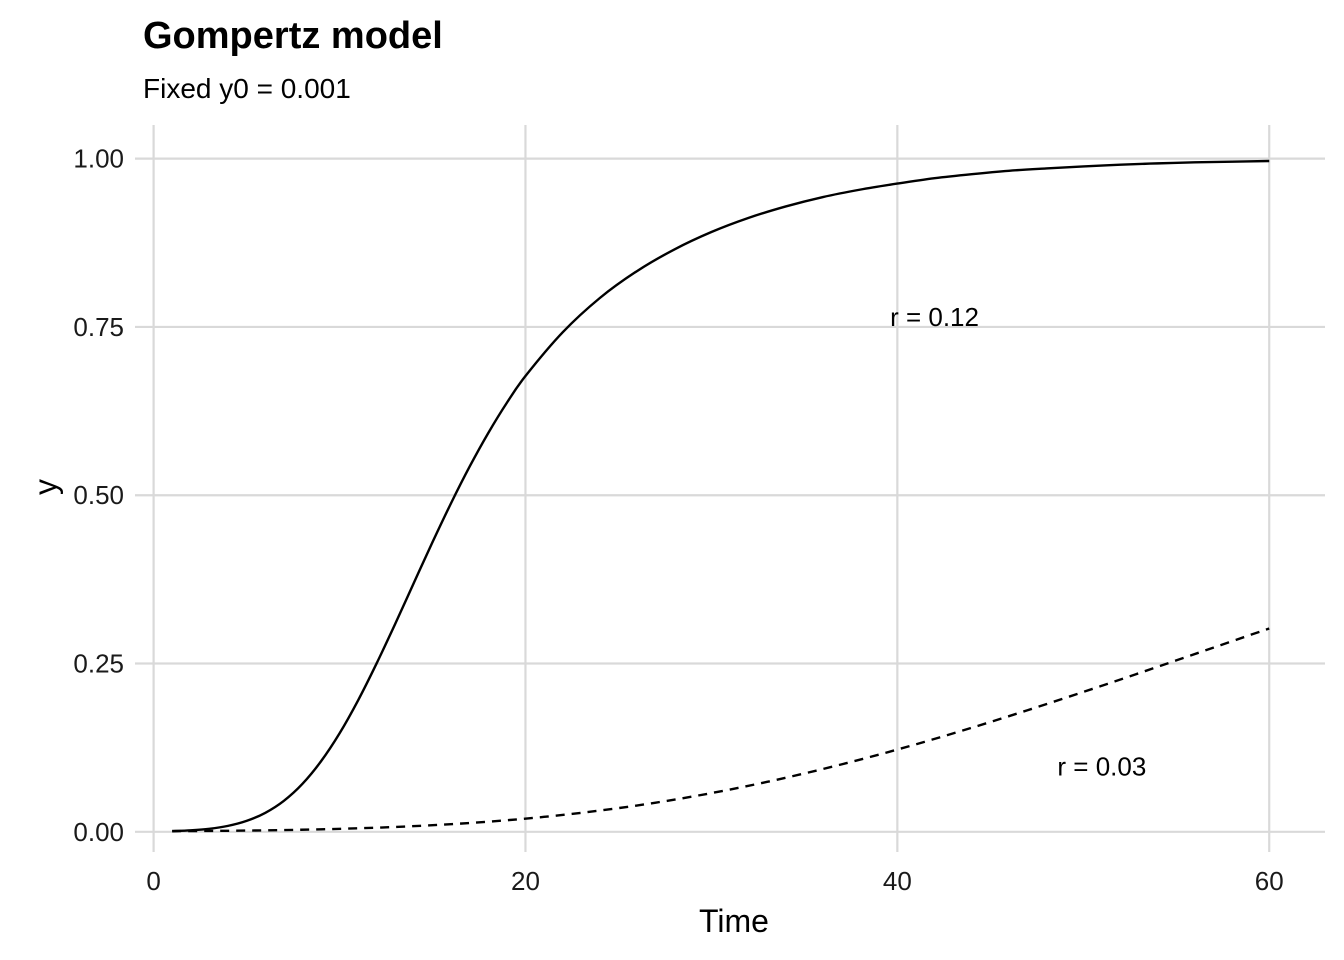 This screenshot has width=1344, height=960. I want to click on x-axis-title: Time, so click(734, 921).